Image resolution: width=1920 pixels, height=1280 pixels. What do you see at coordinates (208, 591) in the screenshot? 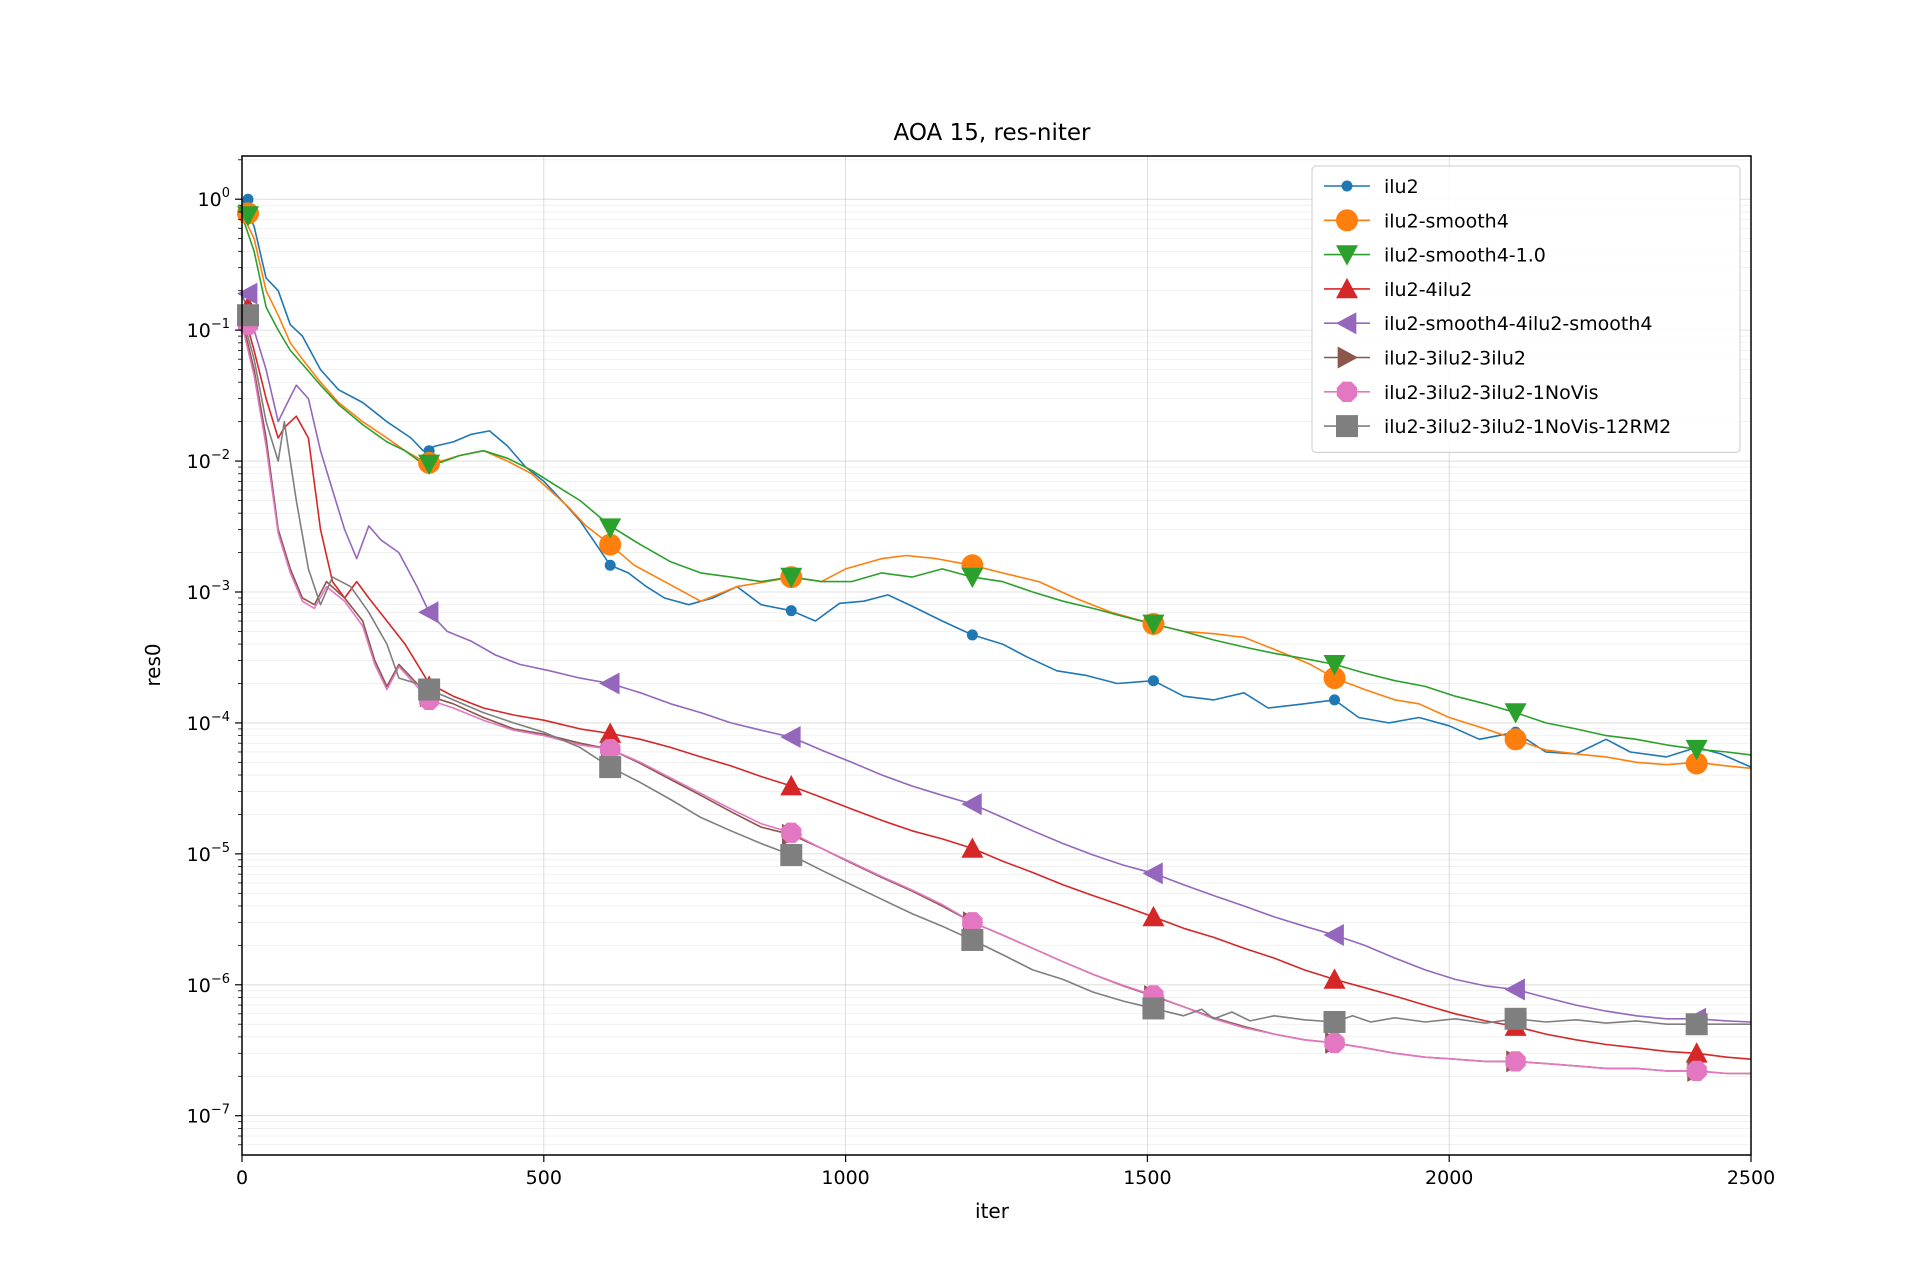
I see `y-tick-label: 10⁻³` at bounding box center [208, 591].